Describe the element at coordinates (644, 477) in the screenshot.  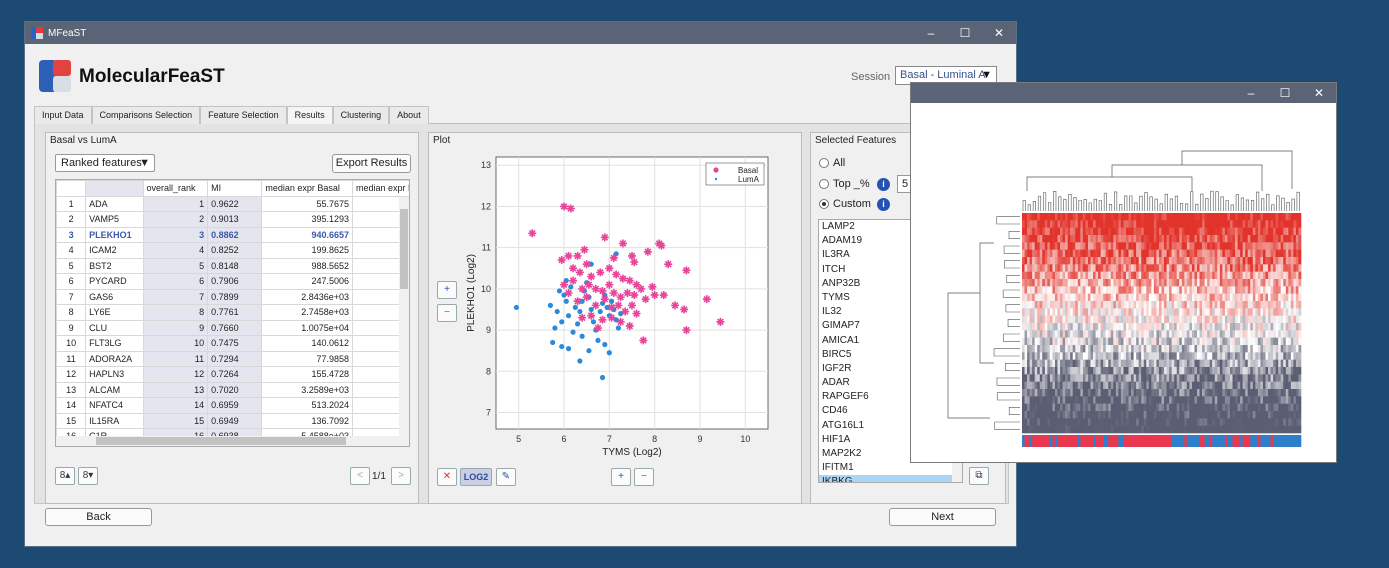
I see `remove-feature-button: −` at that location.